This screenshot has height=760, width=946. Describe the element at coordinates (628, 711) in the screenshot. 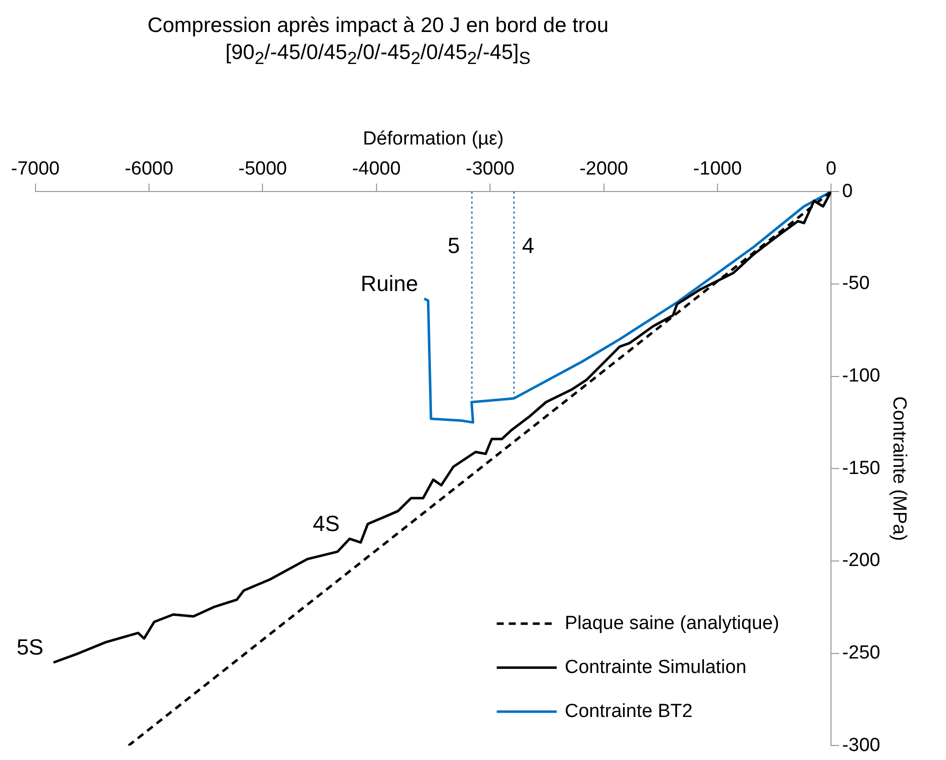

I see `legend-label: Contrainte BT2` at that location.